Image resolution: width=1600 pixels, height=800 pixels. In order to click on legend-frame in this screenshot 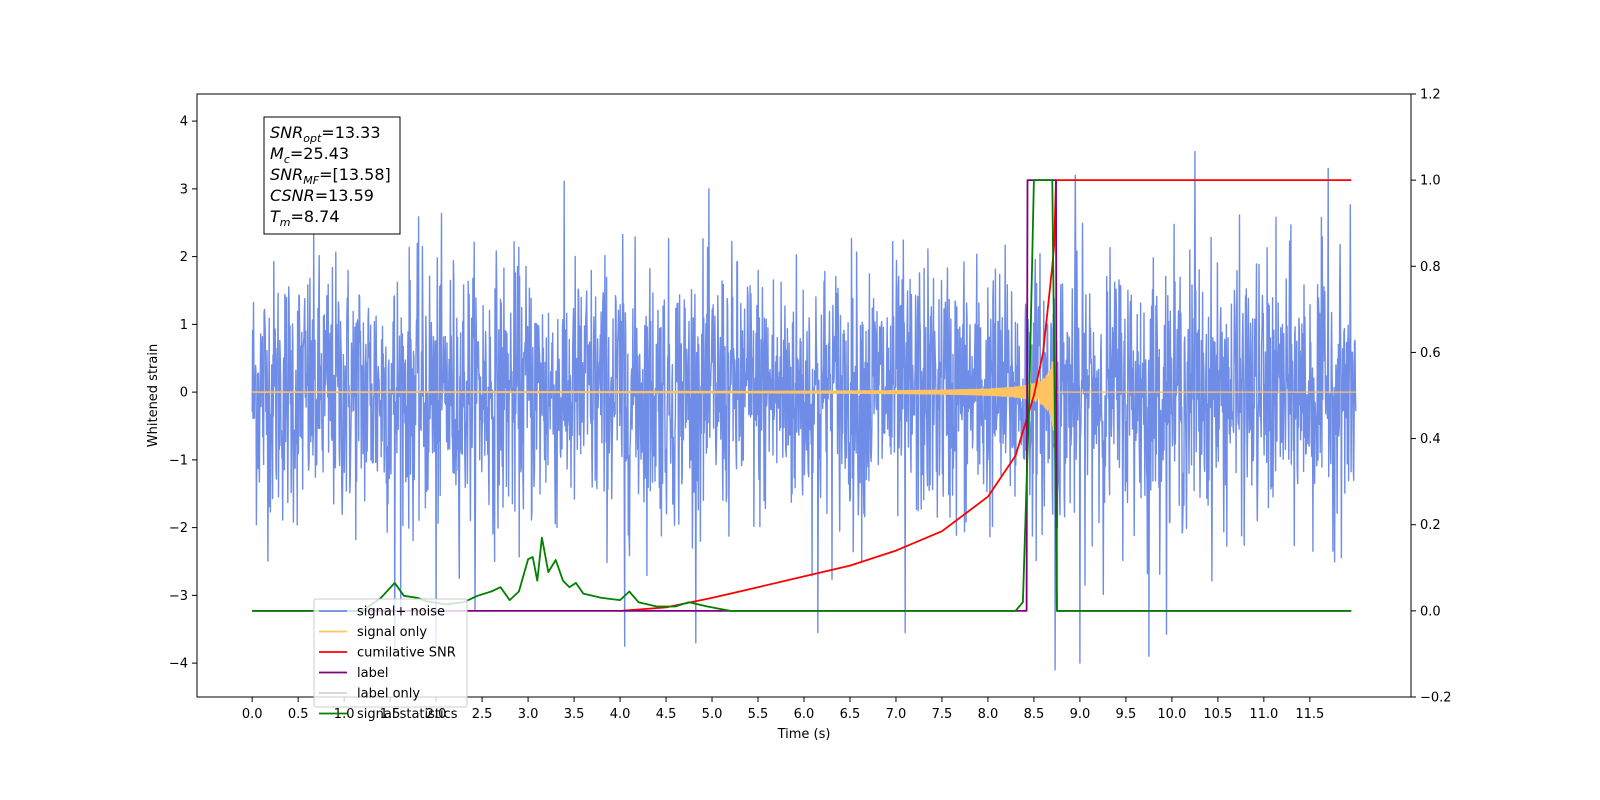, I will do `click(390, 653)`.